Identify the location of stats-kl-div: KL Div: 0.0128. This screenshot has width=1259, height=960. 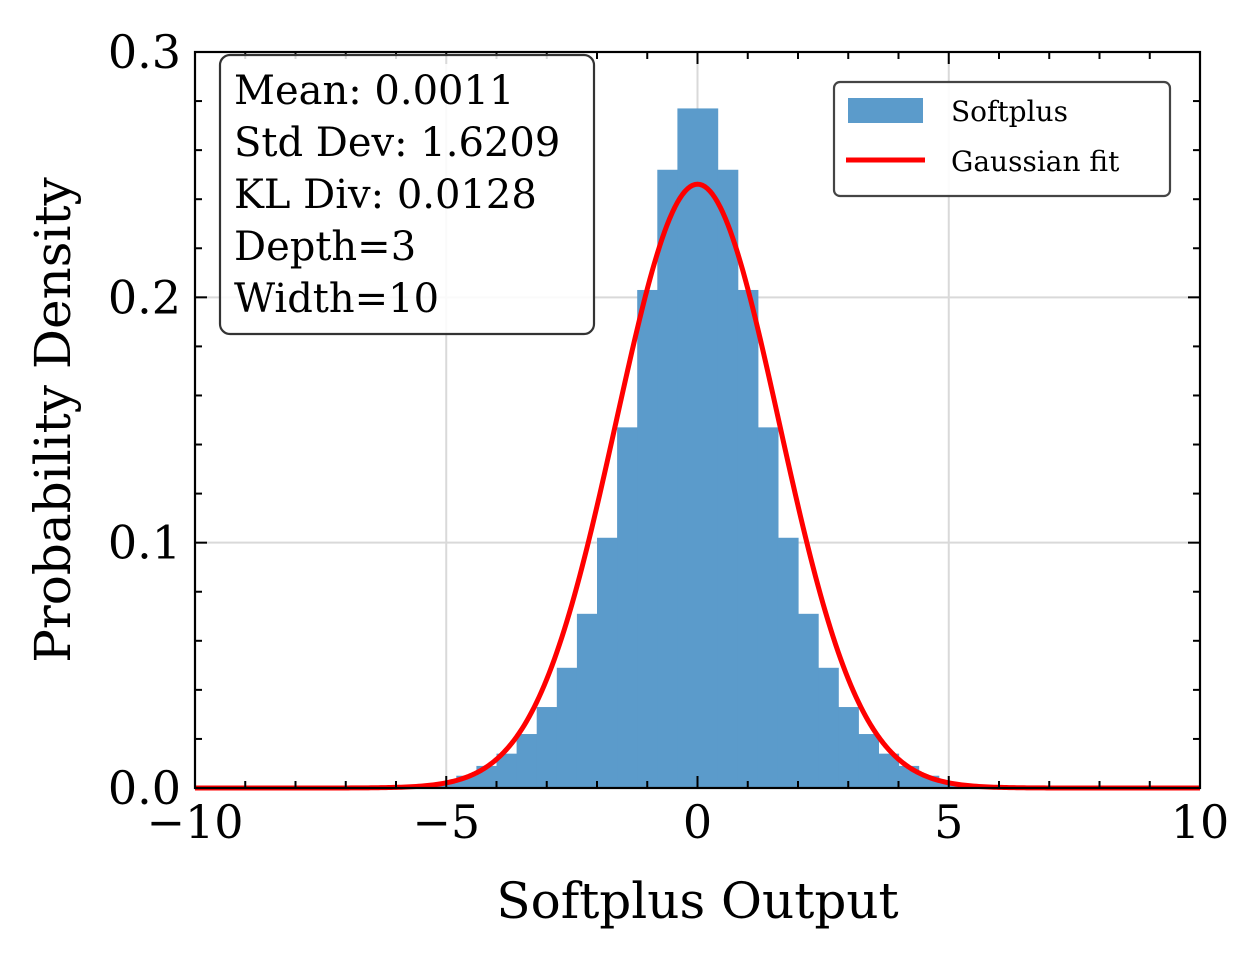
(385, 195).